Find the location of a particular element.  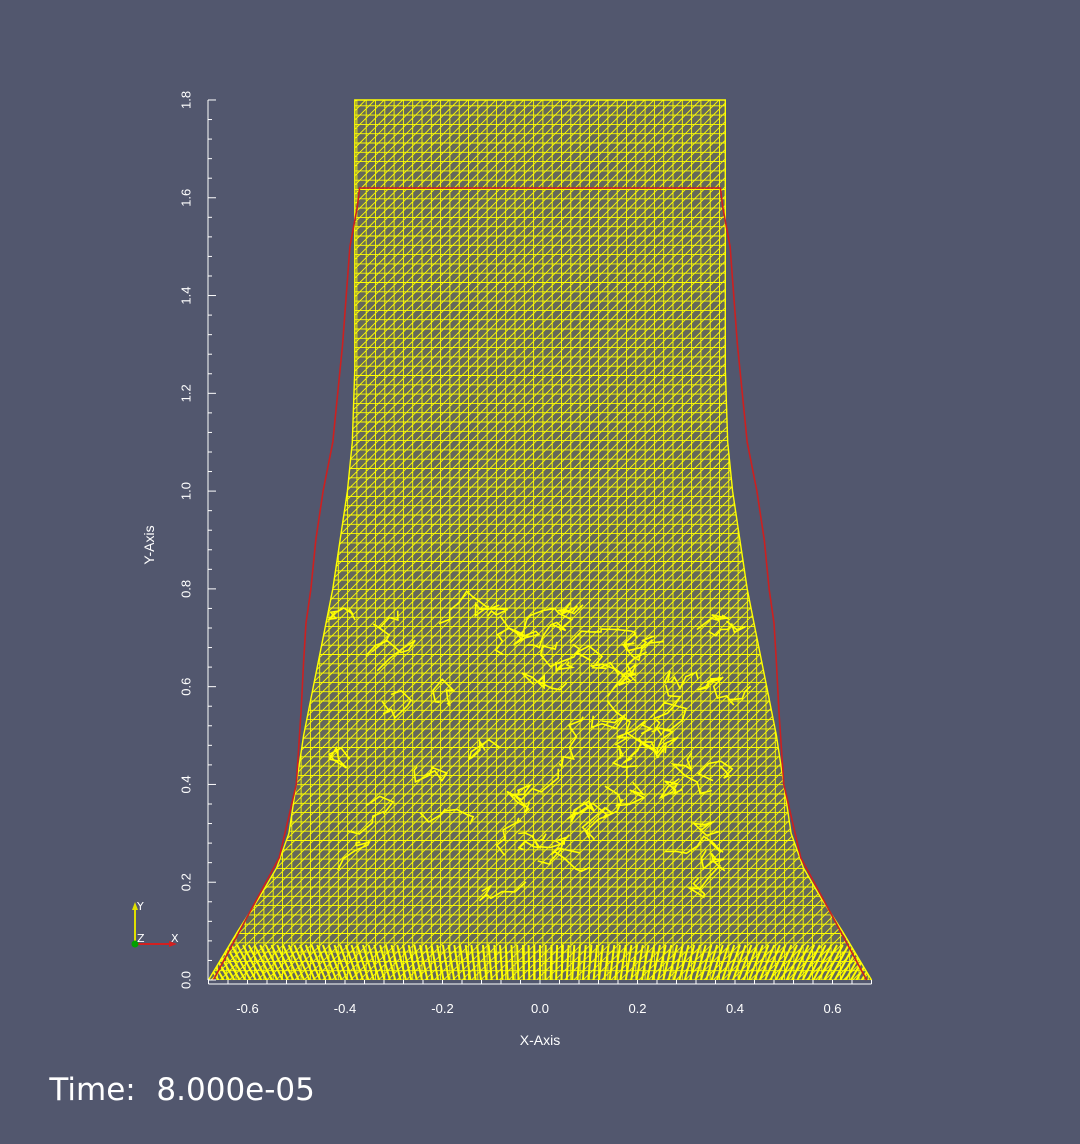

x-tick-label: -0.2 is located at coordinates (442, 1008).